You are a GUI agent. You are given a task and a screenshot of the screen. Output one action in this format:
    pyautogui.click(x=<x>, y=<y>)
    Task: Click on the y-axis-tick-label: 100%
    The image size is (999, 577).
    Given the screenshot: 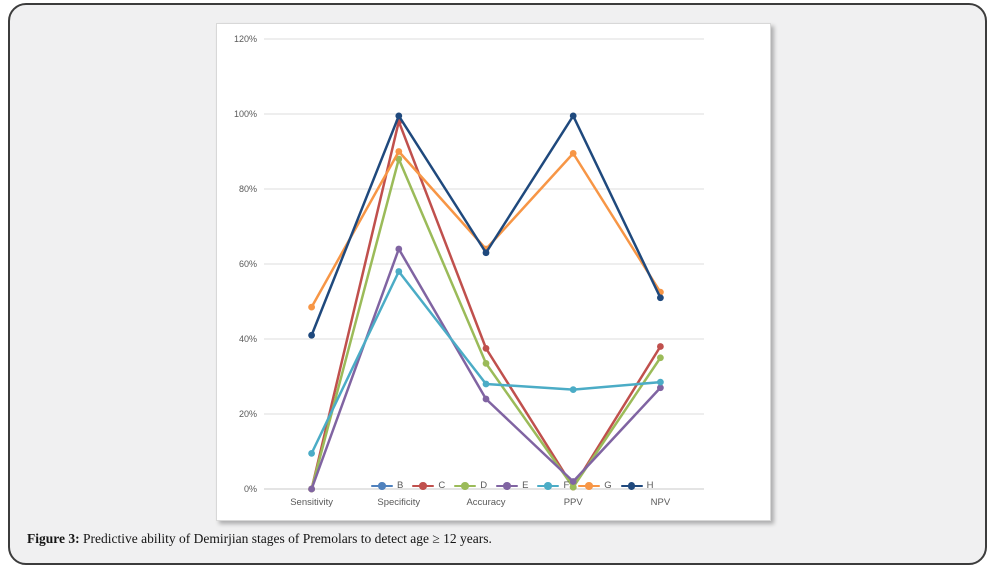 What is the action you would take?
    pyautogui.click(x=245, y=114)
    